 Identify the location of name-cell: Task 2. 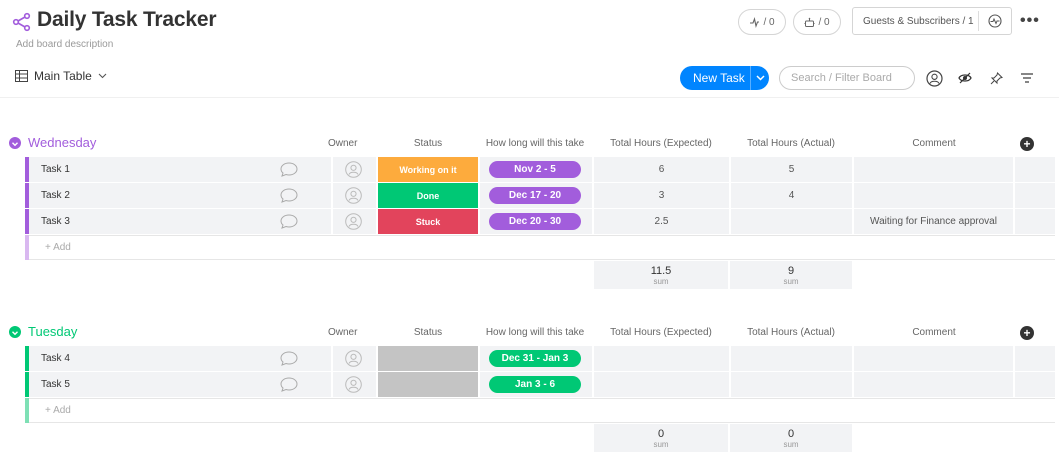
(178, 195).